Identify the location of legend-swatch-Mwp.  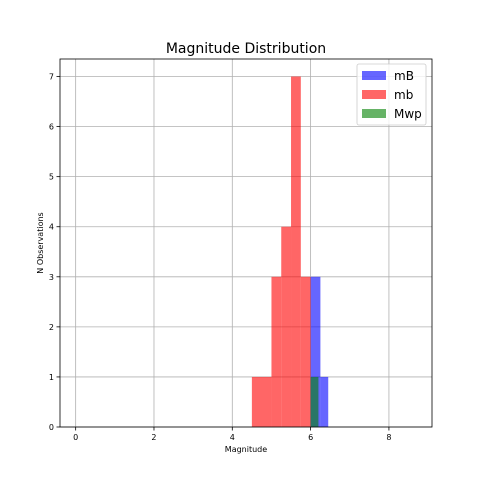
(374, 113).